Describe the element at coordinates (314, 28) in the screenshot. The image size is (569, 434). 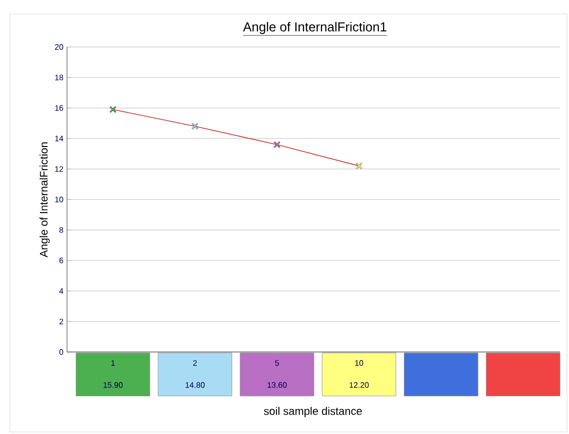
I see `chart-title: Angle of InternalFriction1` at that location.